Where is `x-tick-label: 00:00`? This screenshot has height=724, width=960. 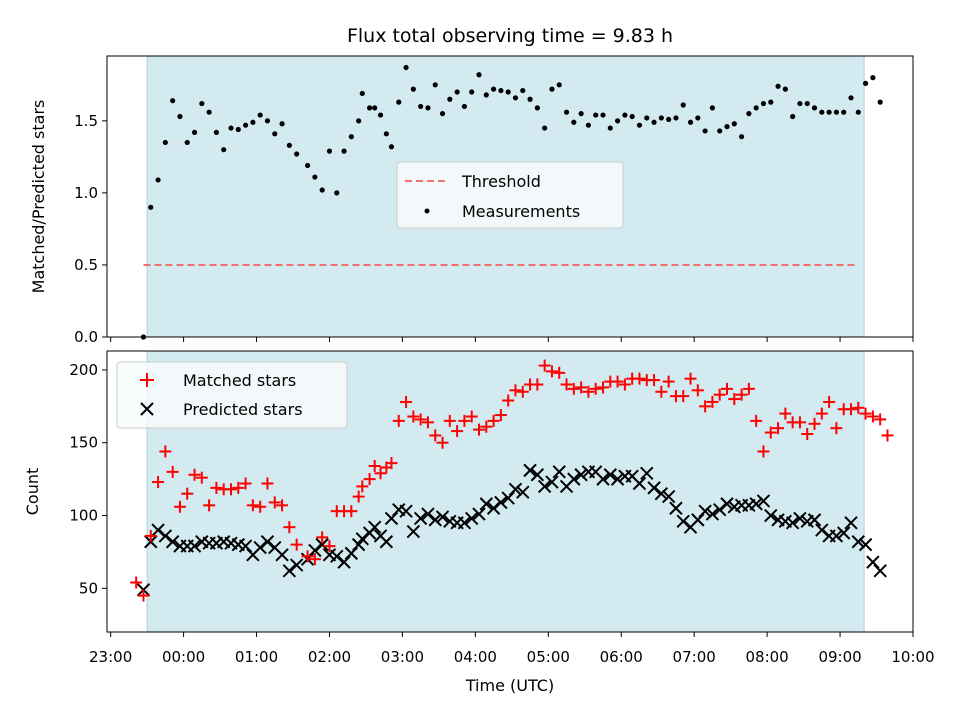
x-tick-label: 00:00 is located at coordinates (183, 657).